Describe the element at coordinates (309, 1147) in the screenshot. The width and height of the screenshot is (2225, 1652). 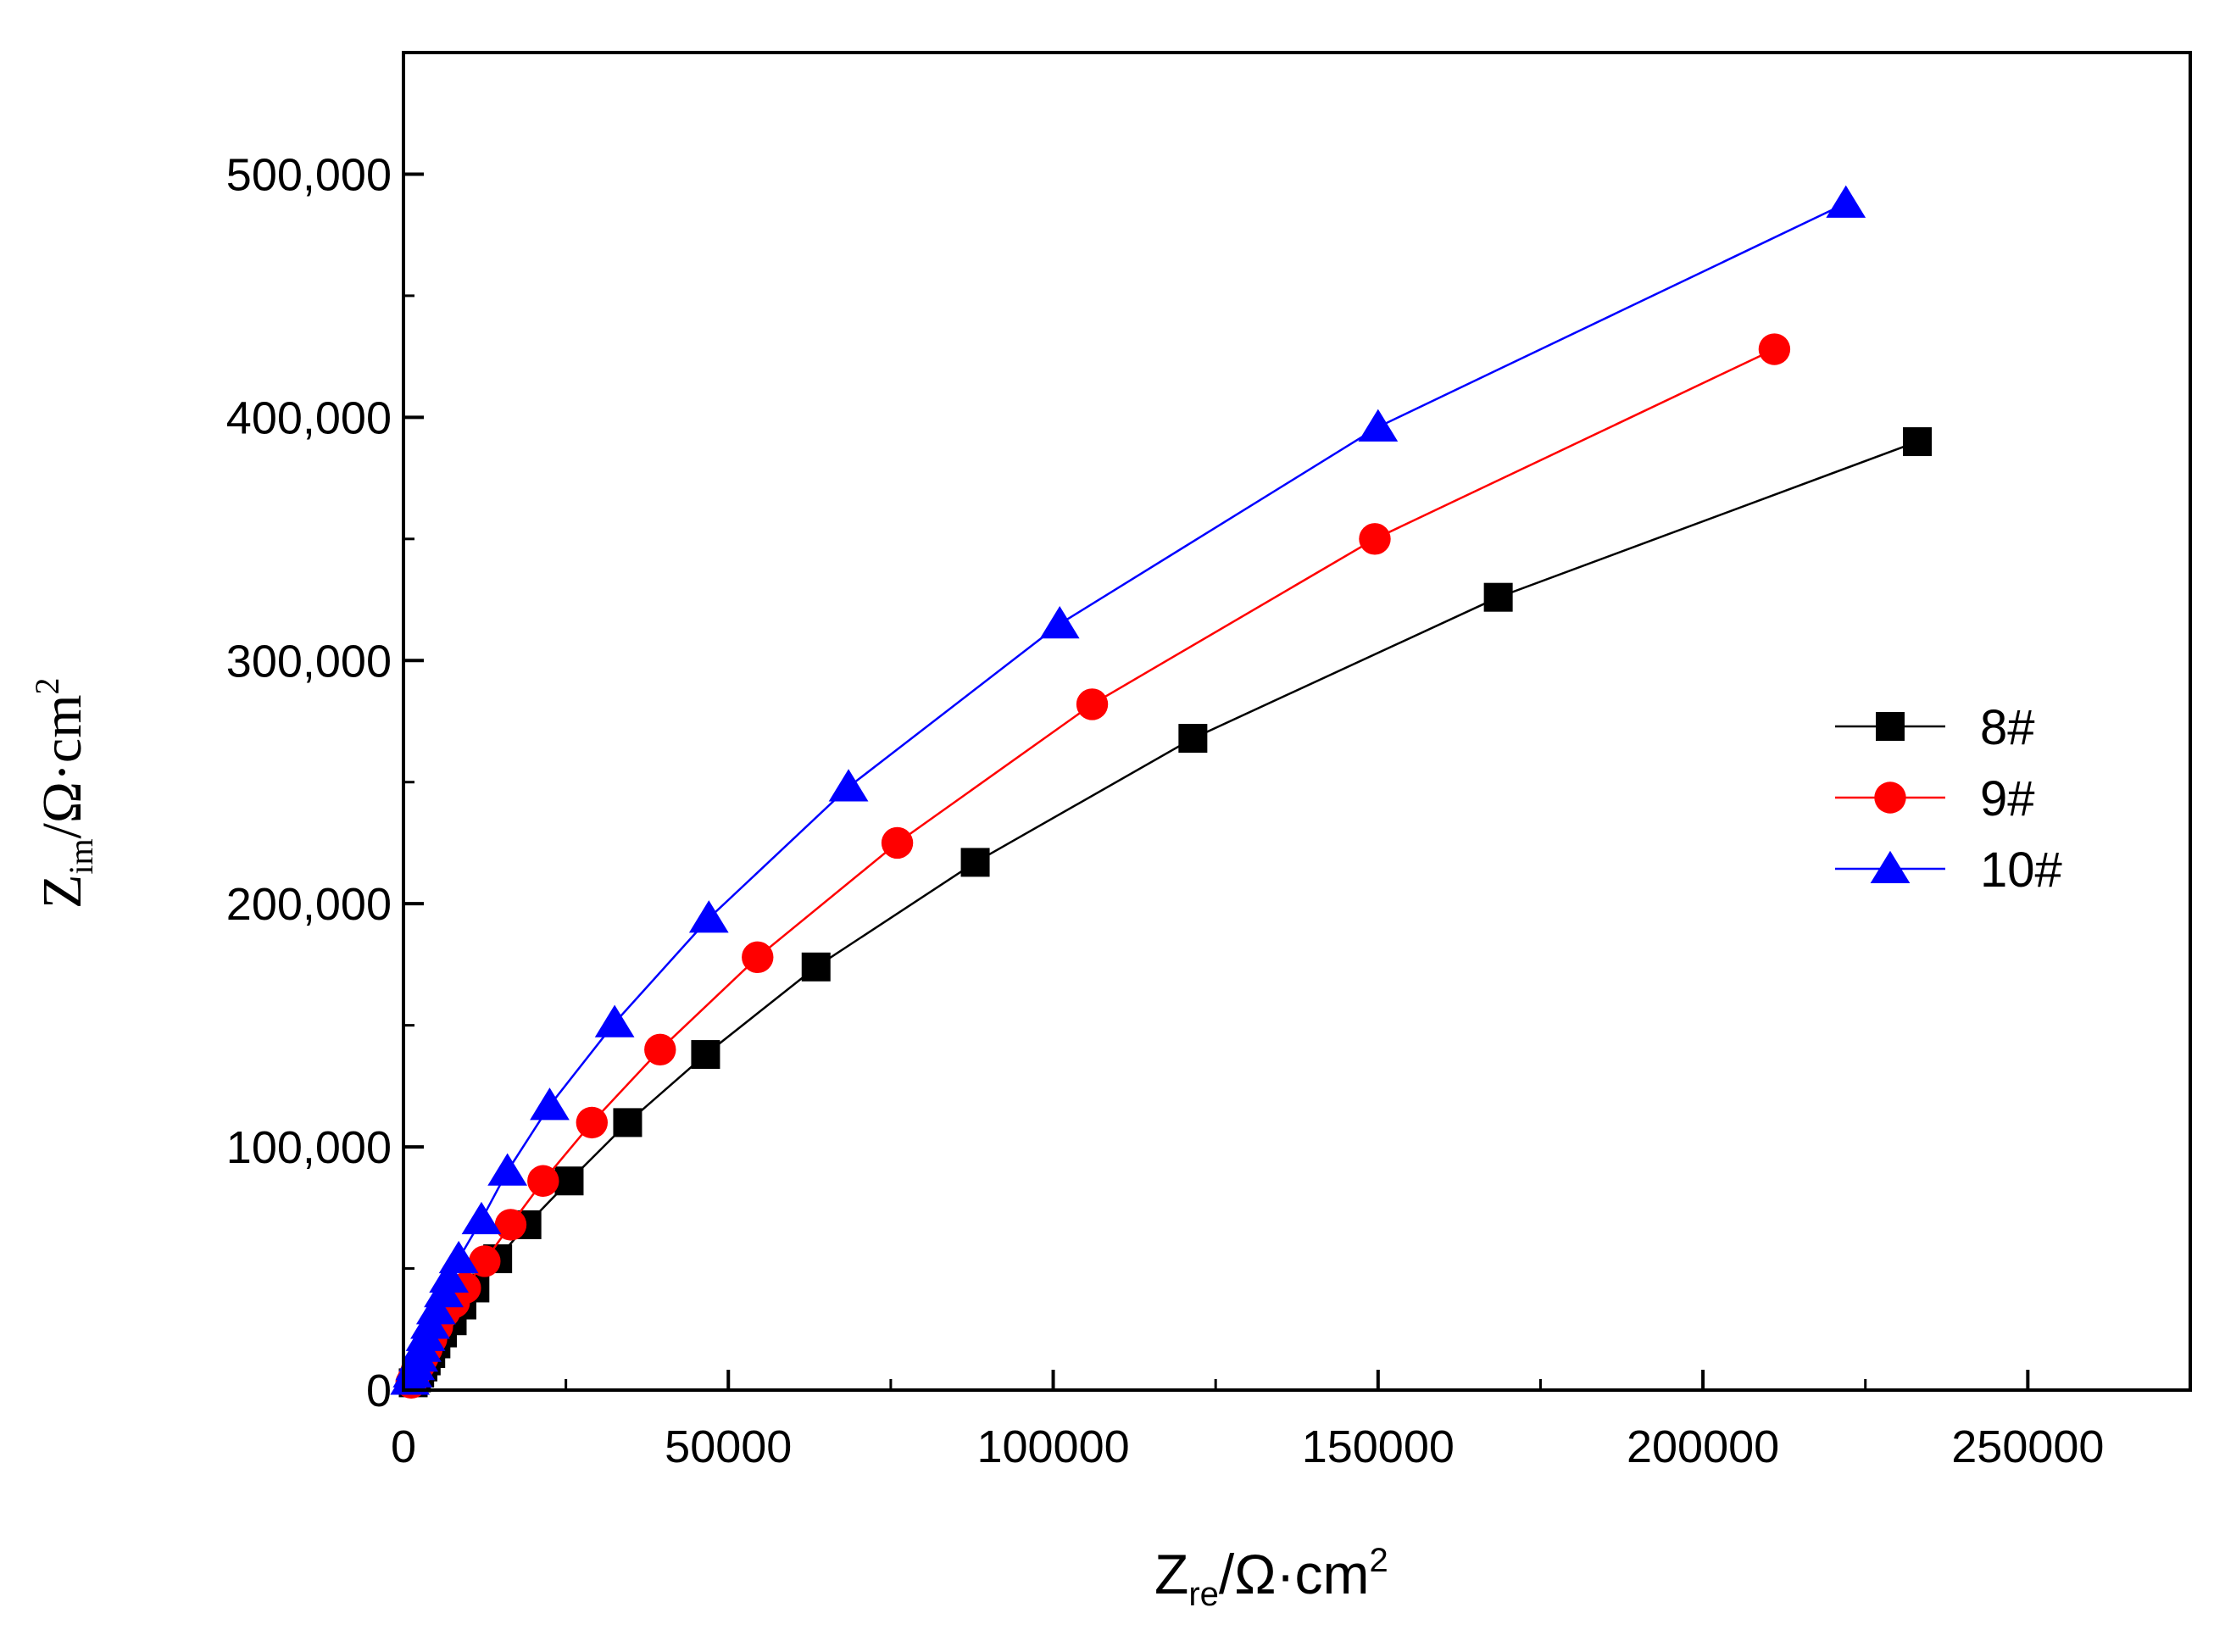
I see `y-tick-label: 100,000` at that location.